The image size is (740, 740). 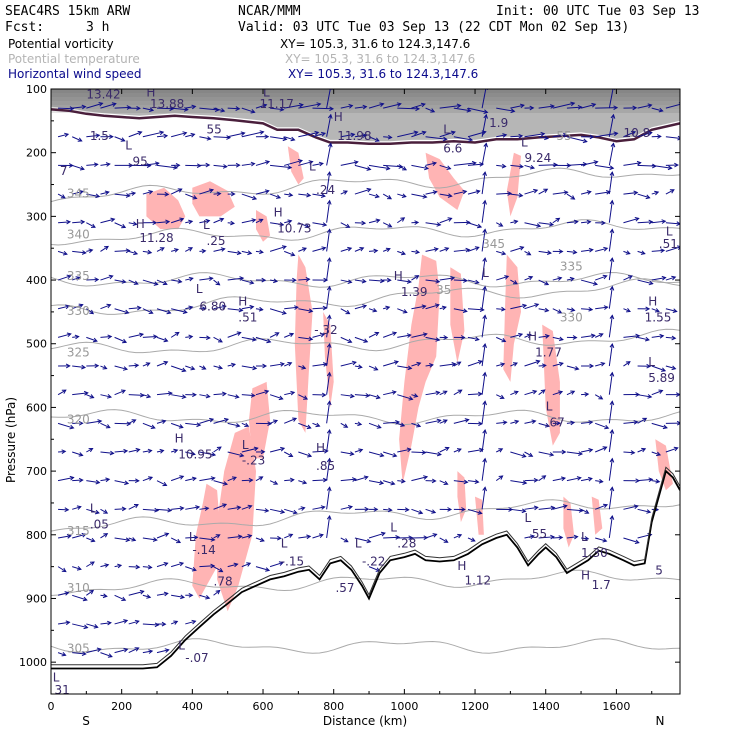 I want to click on theta-label: 330, so click(x=571, y=317).